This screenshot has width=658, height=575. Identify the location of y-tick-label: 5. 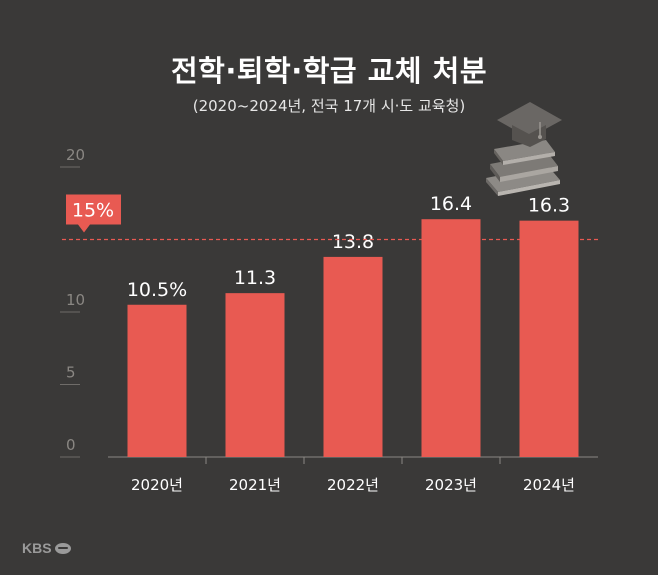
(71, 373).